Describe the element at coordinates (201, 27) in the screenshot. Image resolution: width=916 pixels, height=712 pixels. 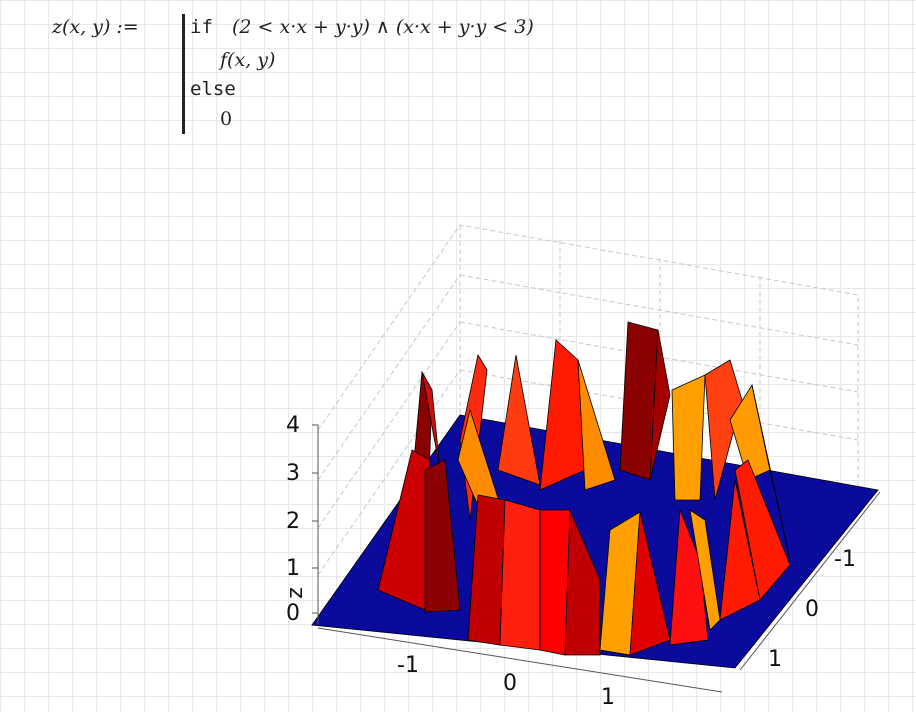
I see `if-keyword: if` at that location.